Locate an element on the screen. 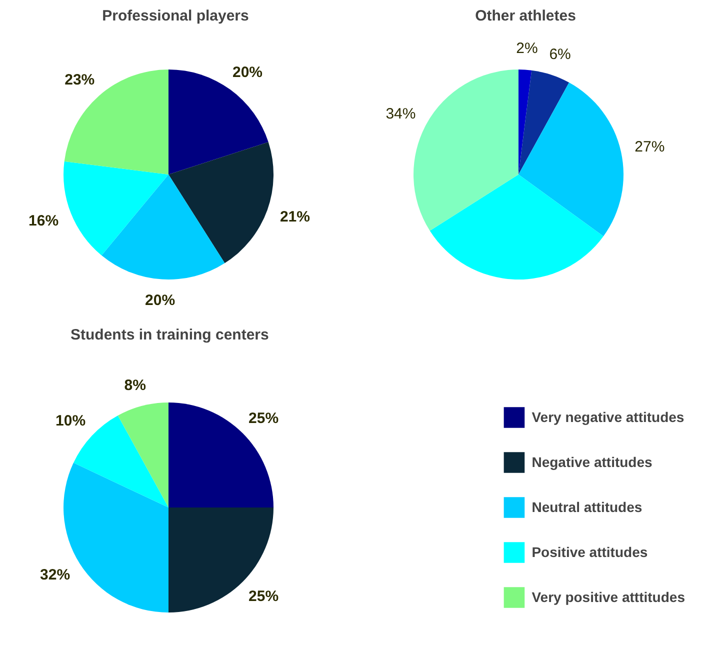 This screenshot has height=672, width=711. data-label: 16% is located at coordinates (43, 221).